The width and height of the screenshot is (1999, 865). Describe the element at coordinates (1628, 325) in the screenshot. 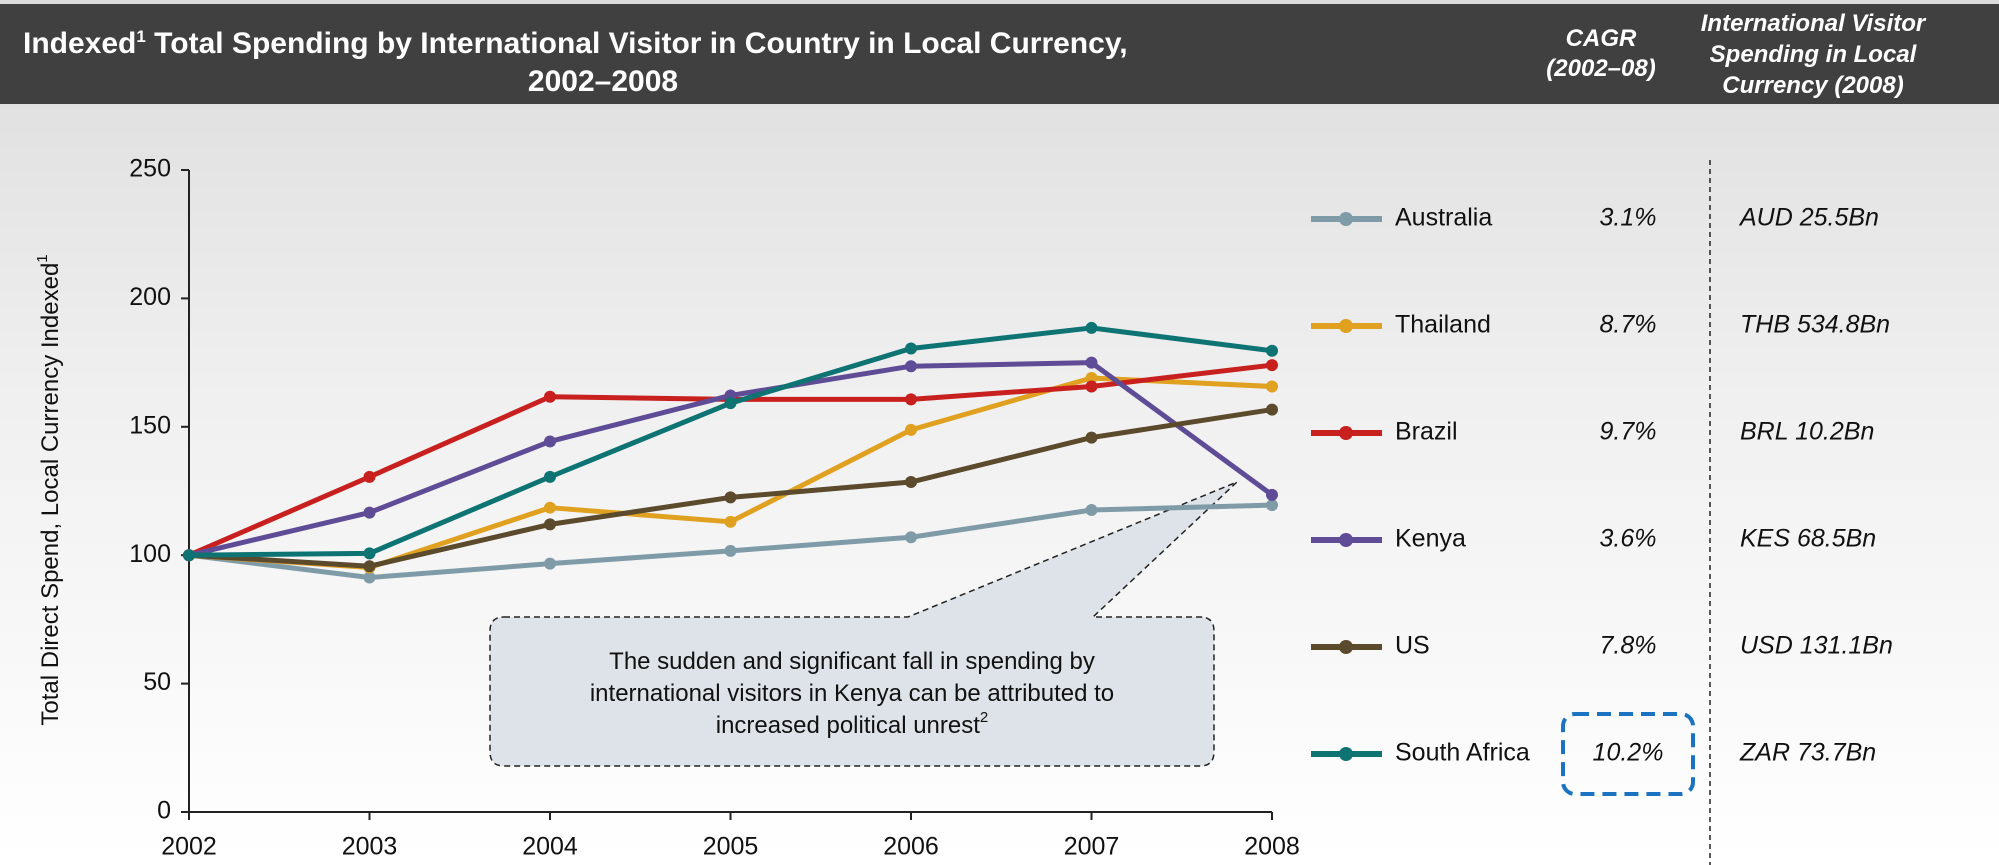

I see `cagr: 8.7%` at that location.